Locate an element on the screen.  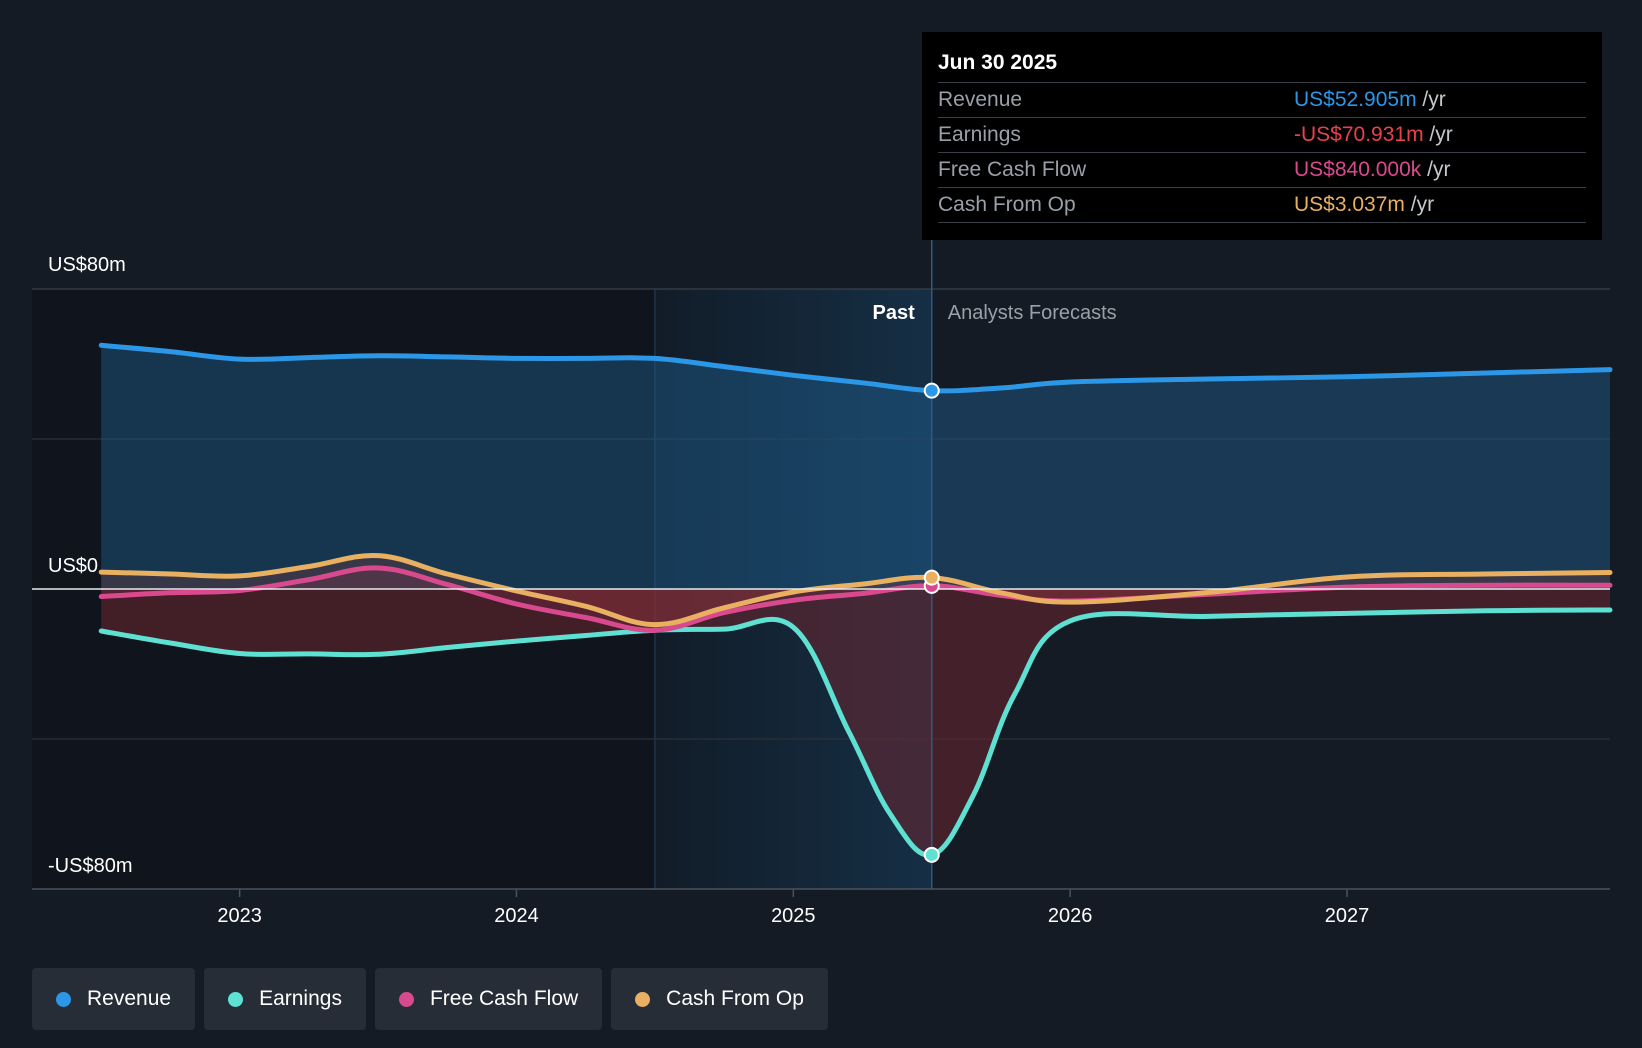
tooltip-value: -US$70.931m /yr is located at coordinates (1373, 134).